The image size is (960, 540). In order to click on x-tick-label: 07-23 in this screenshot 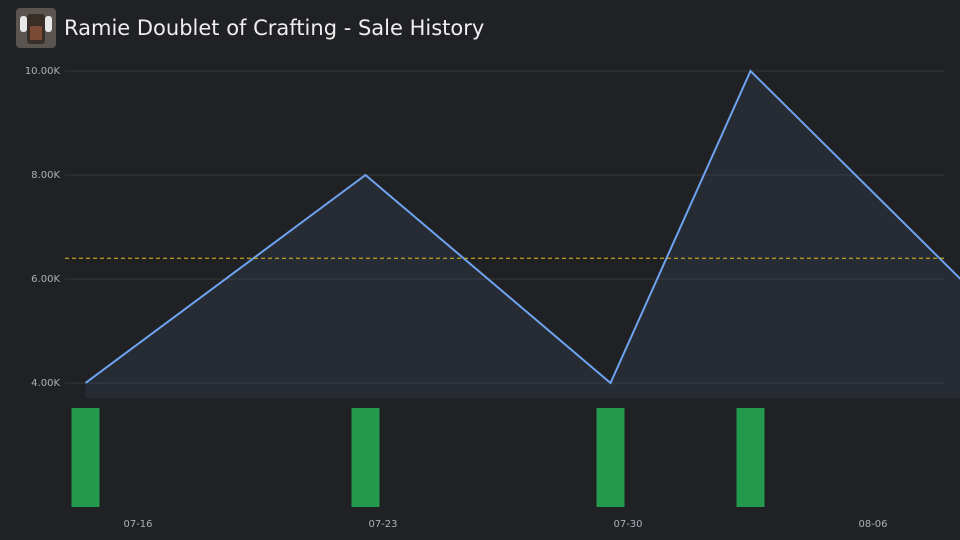, I will do `click(382, 524)`.